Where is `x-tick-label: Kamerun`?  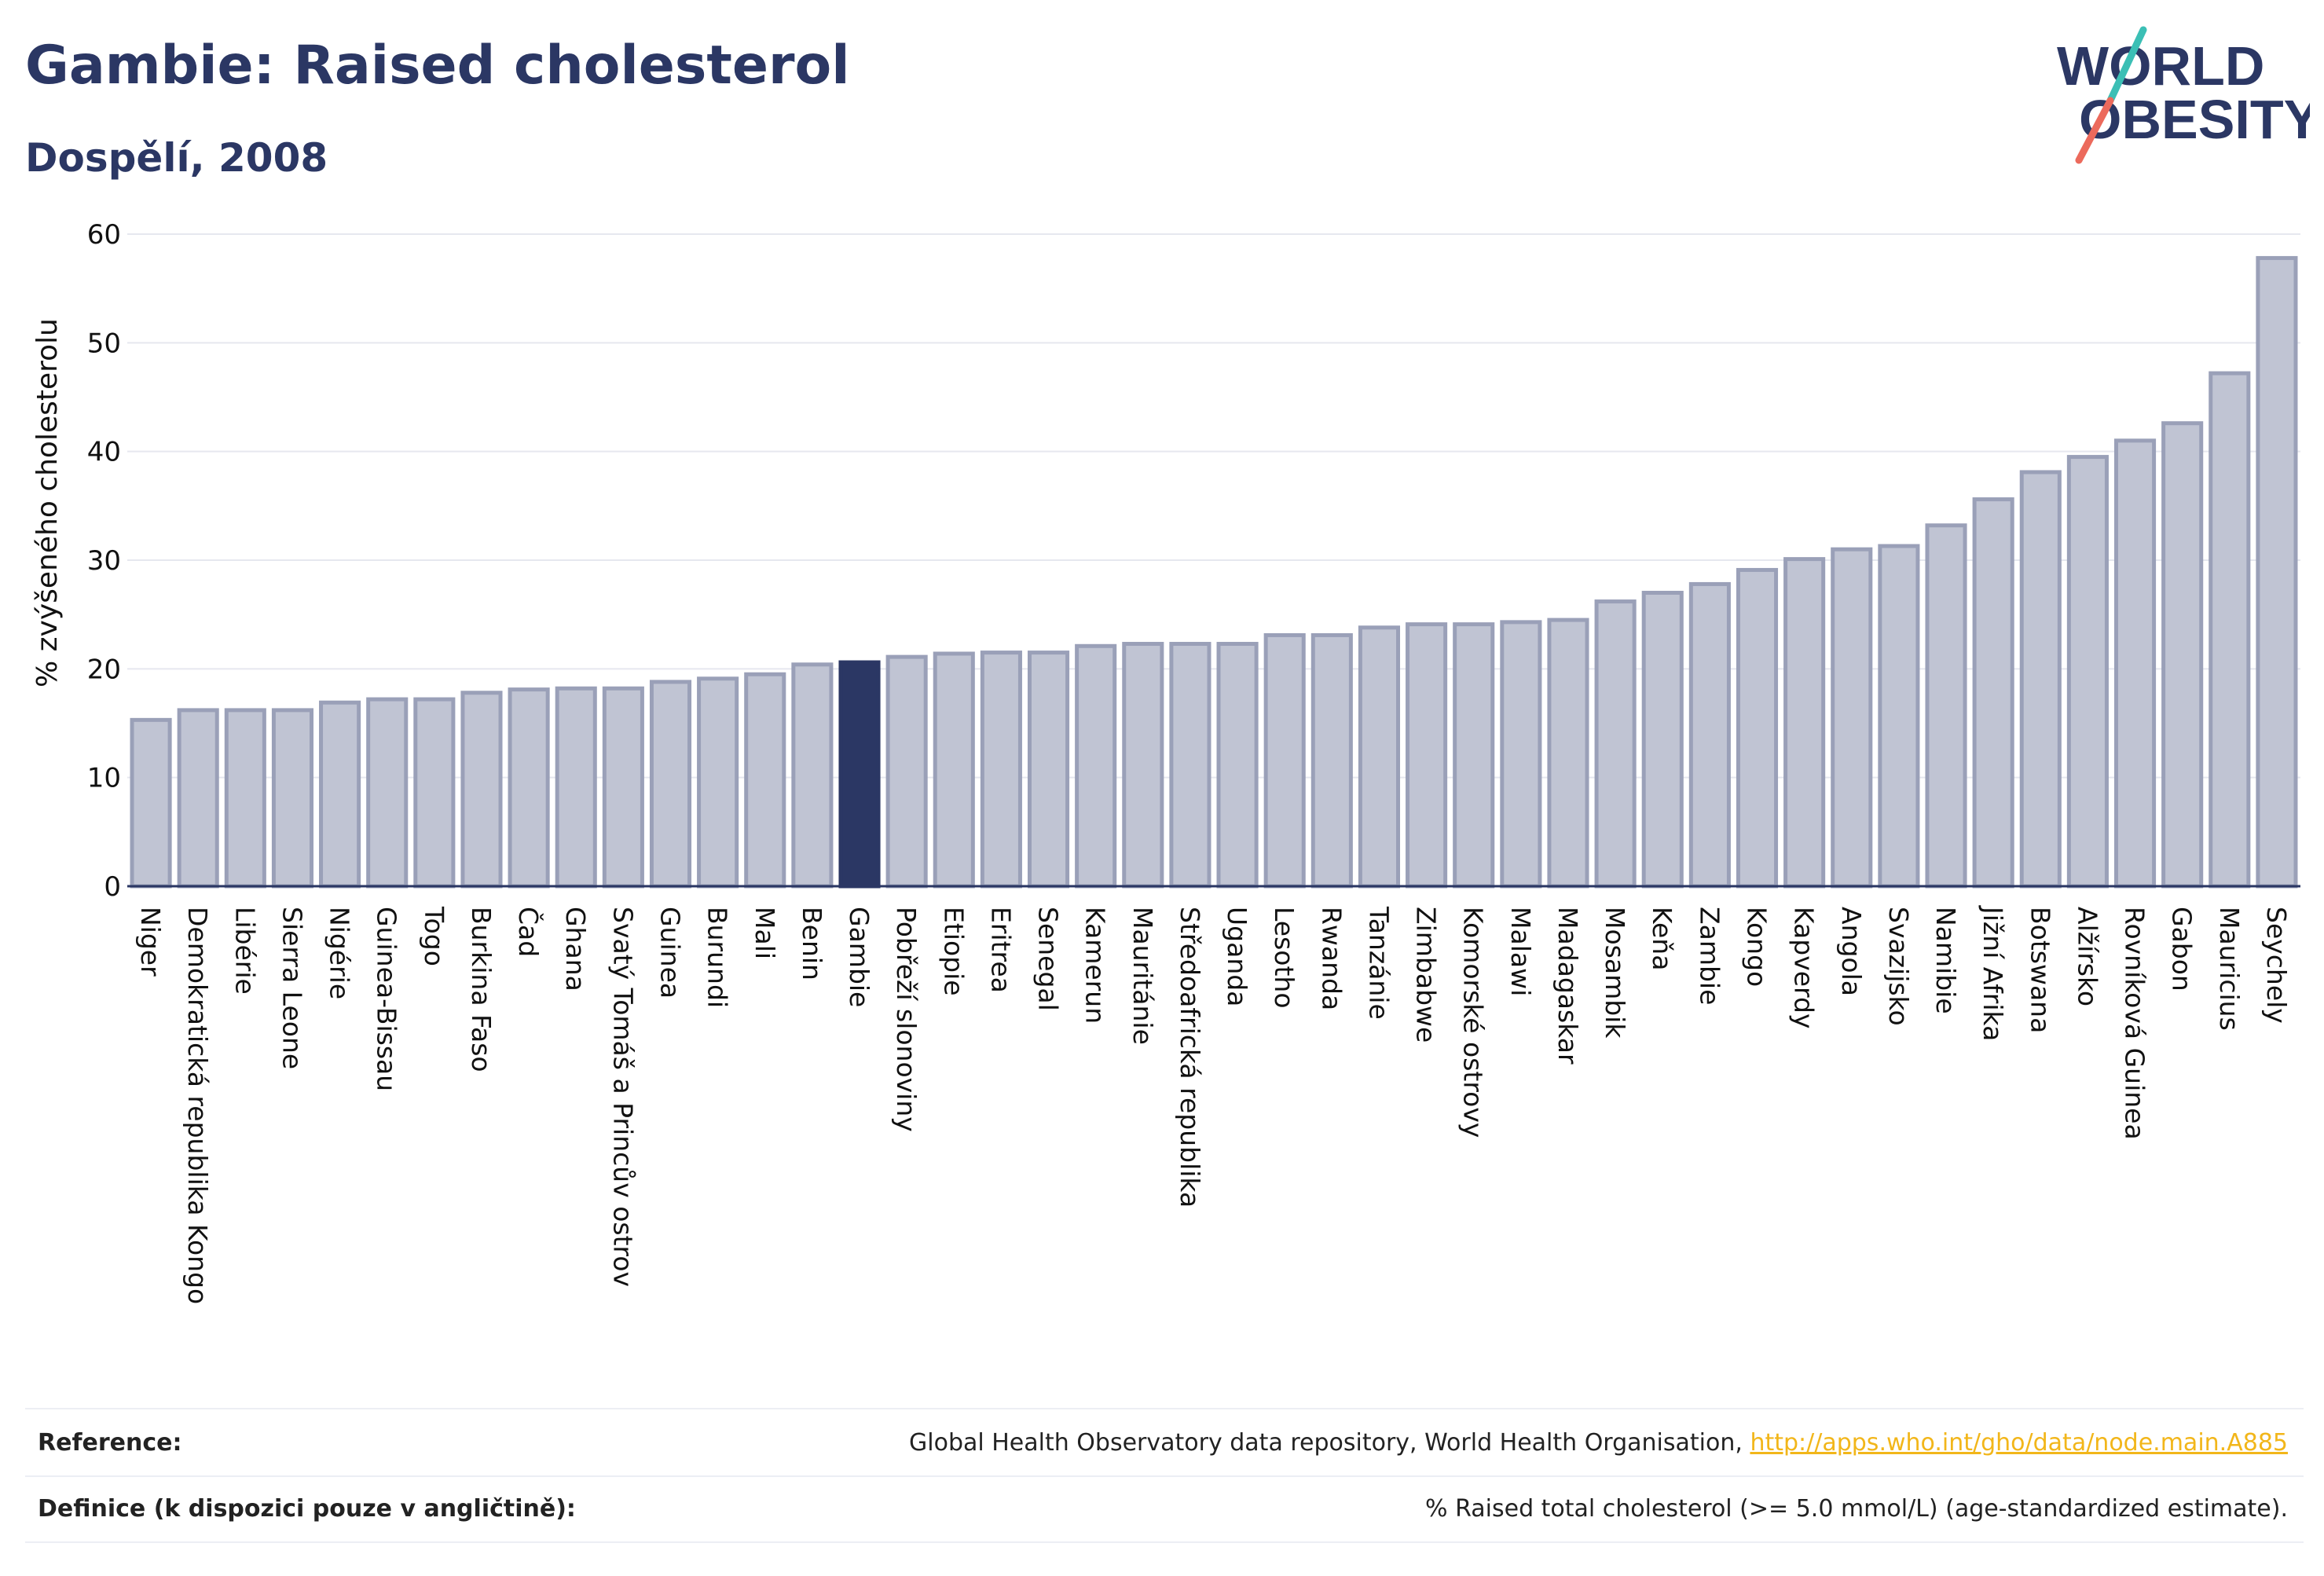
x-tick-label: Kamerun is located at coordinates (1095, 965).